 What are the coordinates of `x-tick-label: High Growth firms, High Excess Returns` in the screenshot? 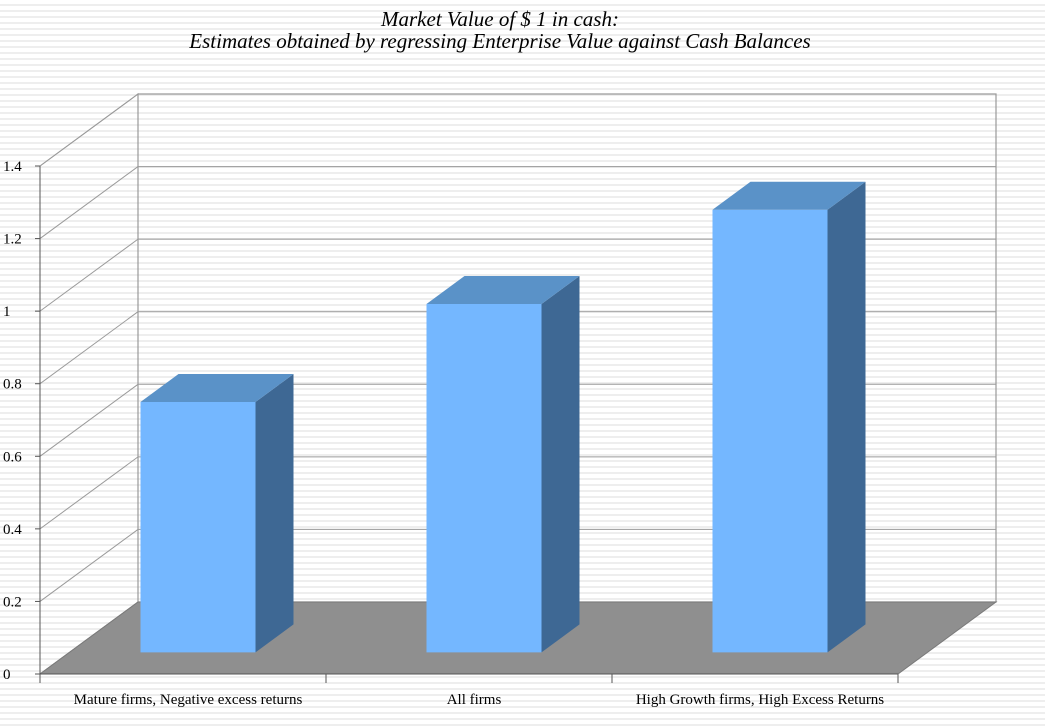 It's located at (760, 700).